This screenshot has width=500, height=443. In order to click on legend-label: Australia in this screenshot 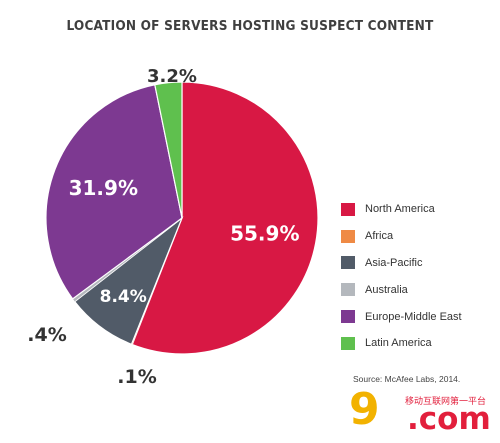, I will do `click(386, 289)`.